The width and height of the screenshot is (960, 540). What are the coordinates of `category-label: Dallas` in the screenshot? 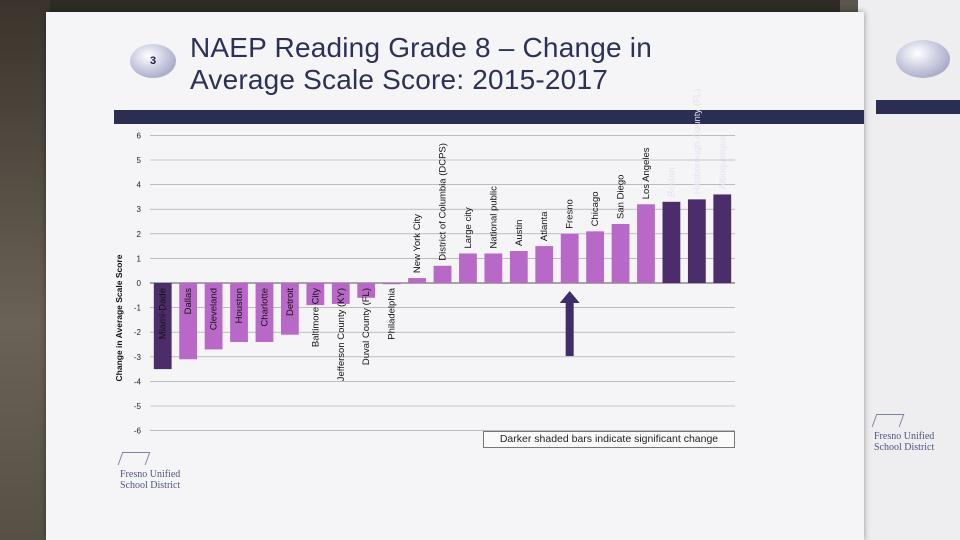 It's located at (188, 301).